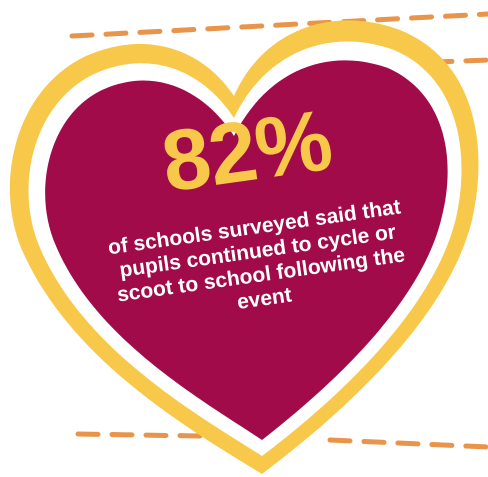 This screenshot has width=488, height=477. What do you see at coordinates (139, 435) in the screenshot?
I see `dashed-line-bottom-left` at bounding box center [139, 435].